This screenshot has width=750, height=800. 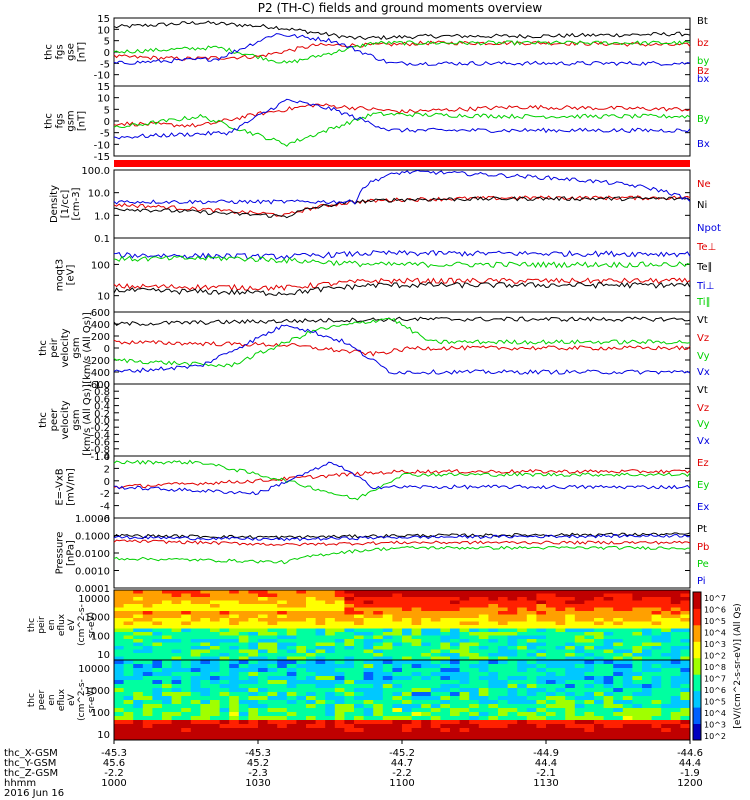 What do you see at coordinates (703, 119) in the screenshot?
I see `legend-label: By` at bounding box center [703, 119].